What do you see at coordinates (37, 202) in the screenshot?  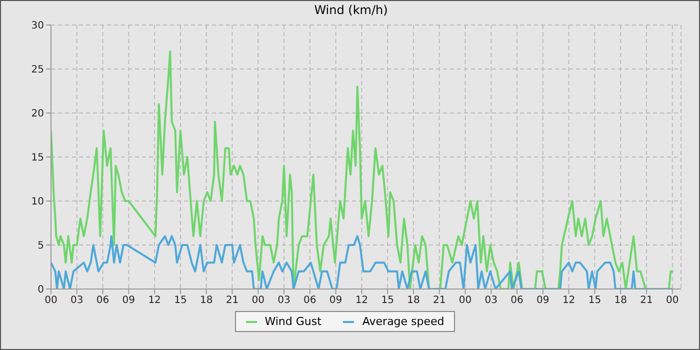 I see `y-tick-label: 10` at bounding box center [37, 202].